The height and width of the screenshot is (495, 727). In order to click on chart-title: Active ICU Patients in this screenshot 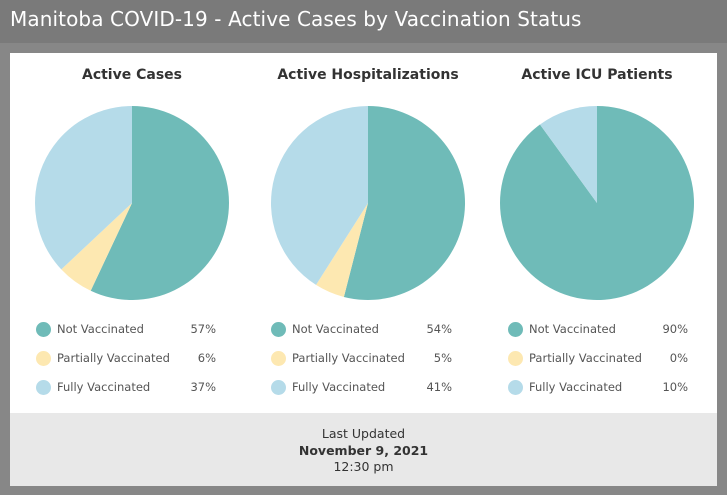, I will do `click(597, 75)`.